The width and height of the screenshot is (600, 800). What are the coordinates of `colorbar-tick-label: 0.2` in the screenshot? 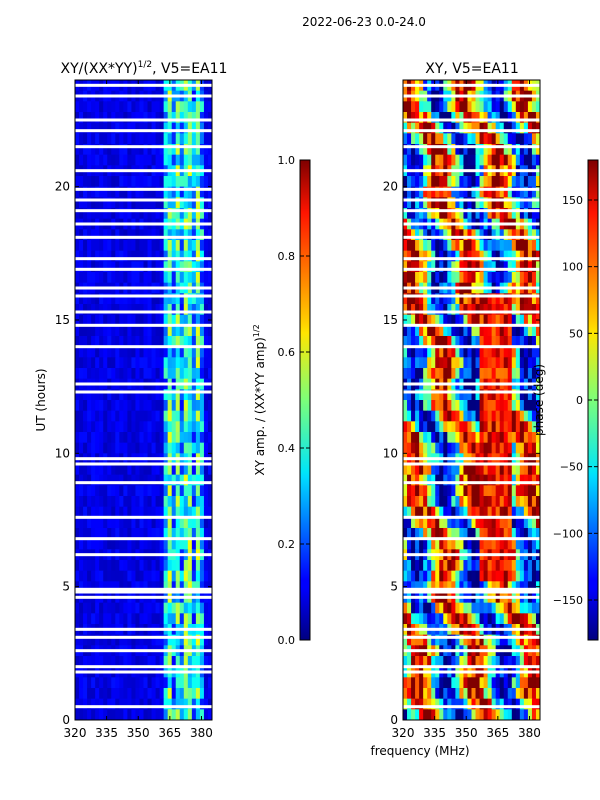 It's located at (287, 544).